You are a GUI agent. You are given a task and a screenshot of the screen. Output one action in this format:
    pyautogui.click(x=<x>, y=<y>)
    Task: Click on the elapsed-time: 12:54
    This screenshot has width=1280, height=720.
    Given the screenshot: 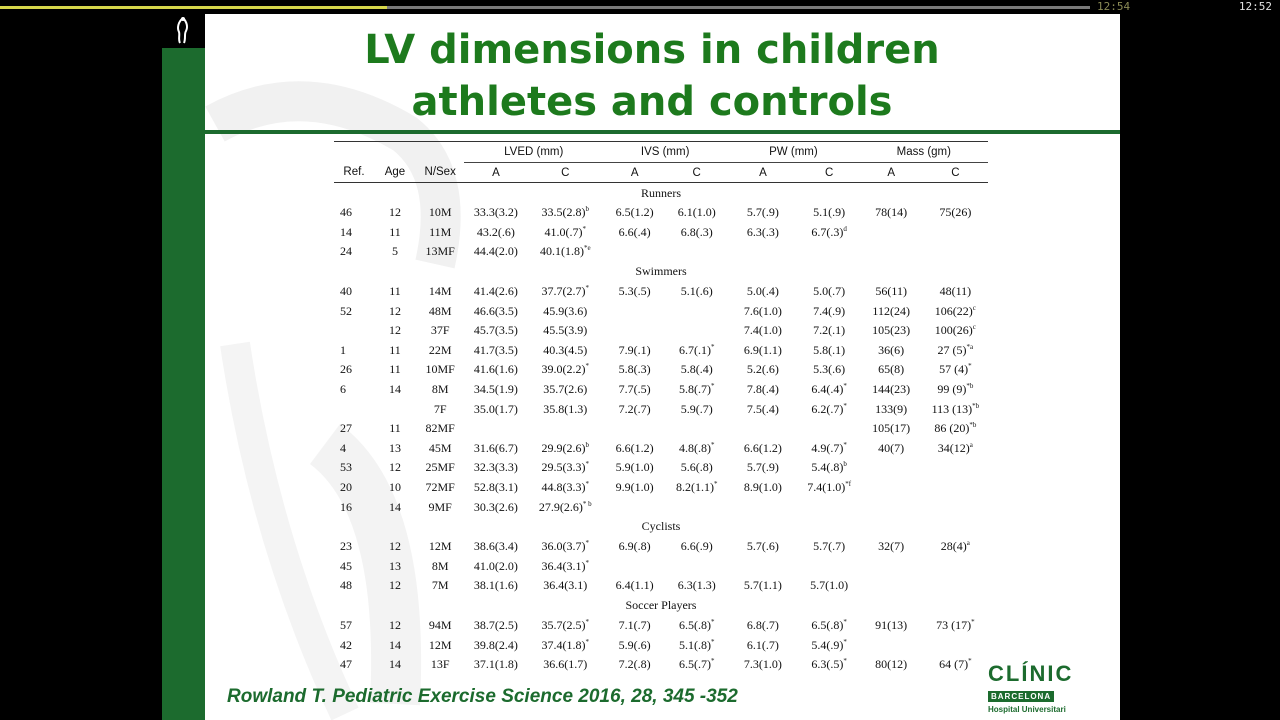 What is the action you would take?
    pyautogui.click(x=1114, y=6)
    